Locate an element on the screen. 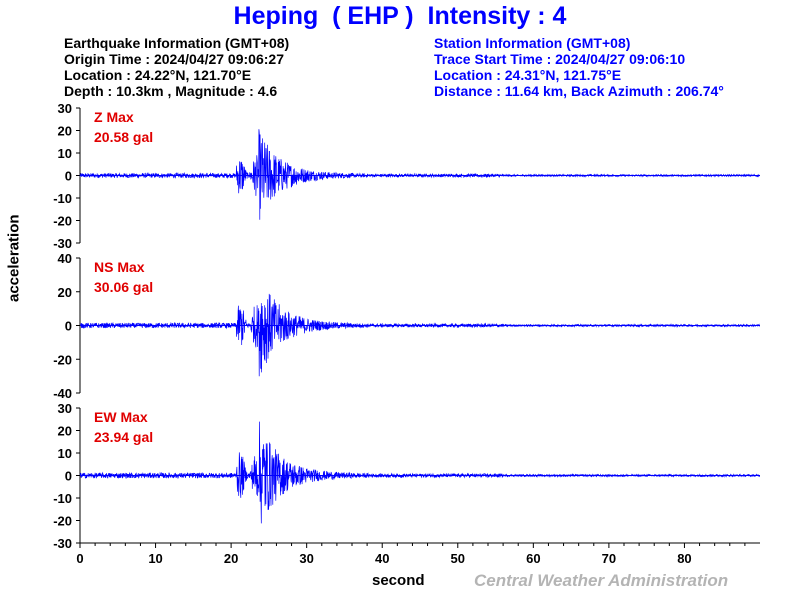 The image size is (800, 600). station-location: Location : 24.31°N, 121.75°E is located at coordinates (528, 75).